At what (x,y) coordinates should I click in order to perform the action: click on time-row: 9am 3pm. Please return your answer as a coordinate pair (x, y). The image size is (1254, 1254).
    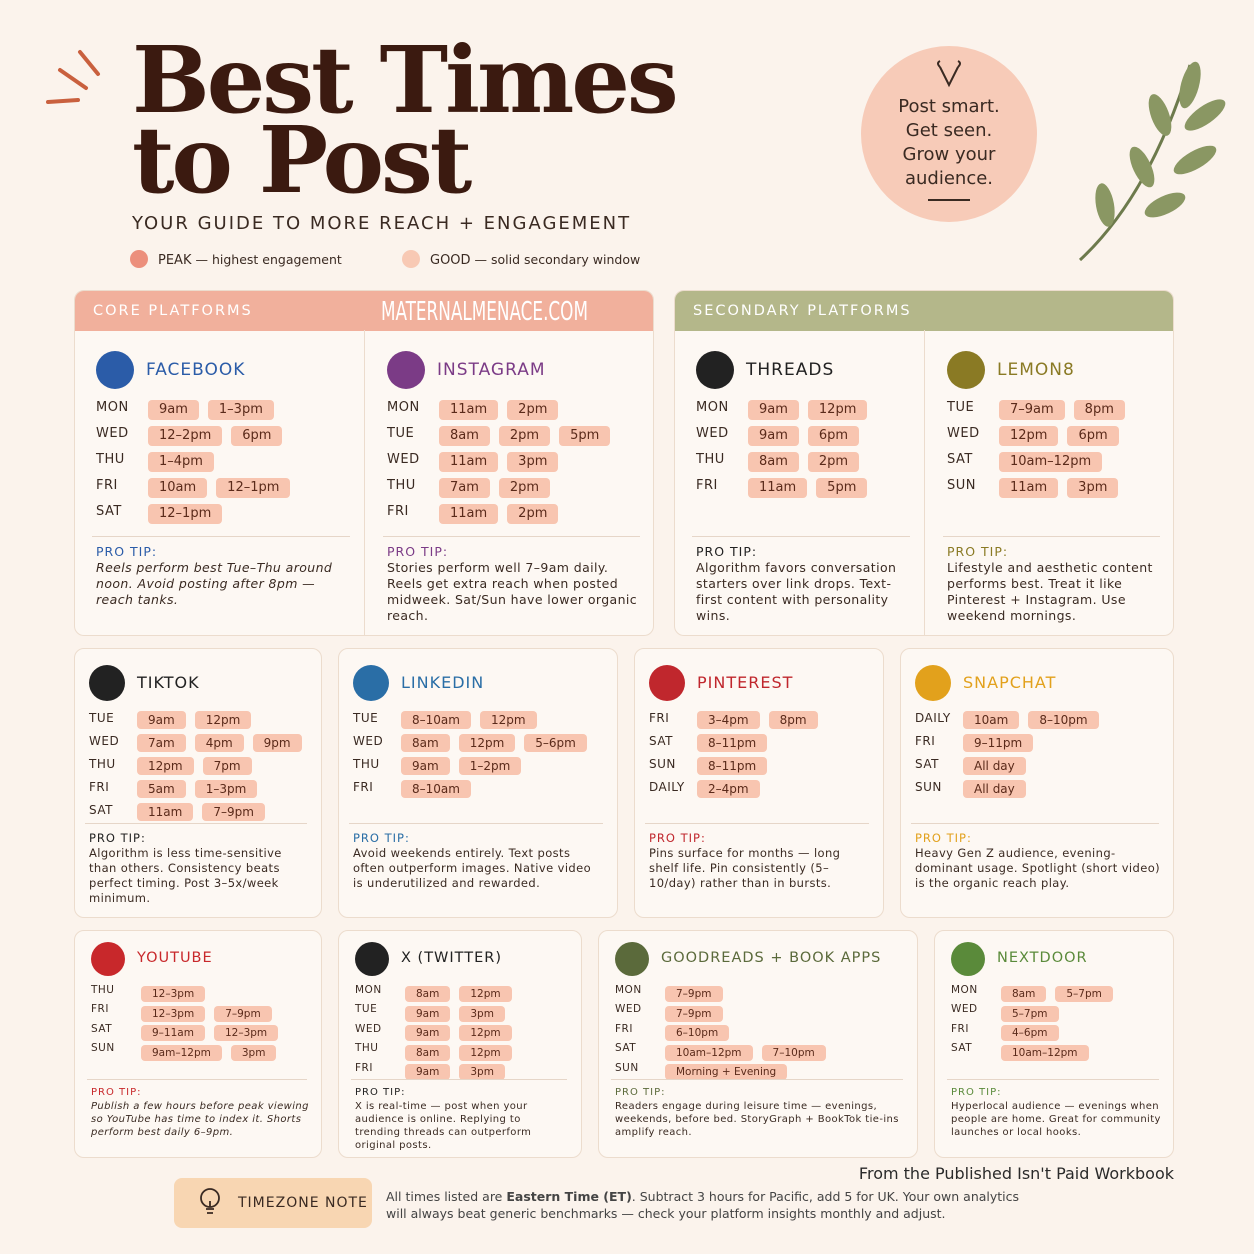
    Looking at the image, I should click on (459, 1070).